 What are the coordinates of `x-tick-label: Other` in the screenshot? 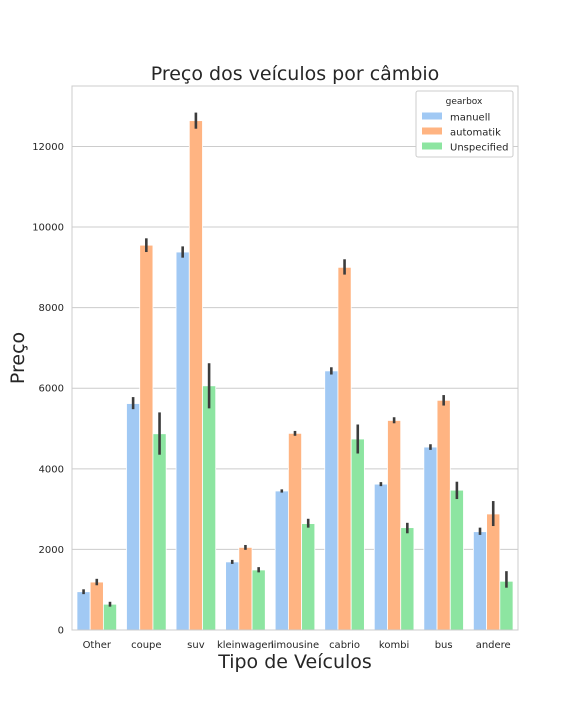 It's located at (97, 645).